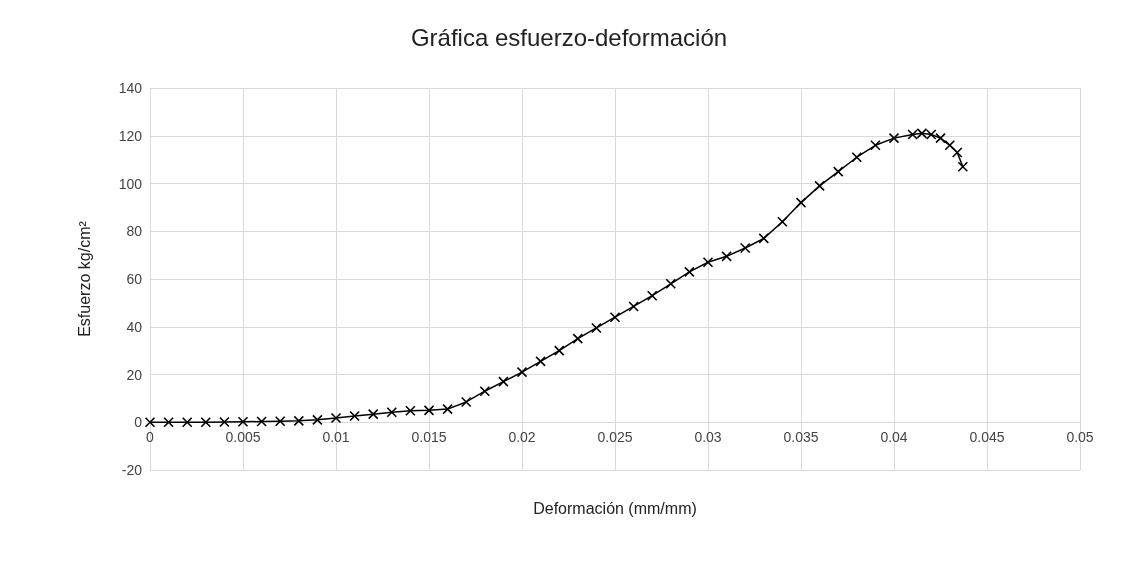 The width and height of the screenshot is (1138, 576). I want to click on y-tick-label: 0, so click(138, 422).